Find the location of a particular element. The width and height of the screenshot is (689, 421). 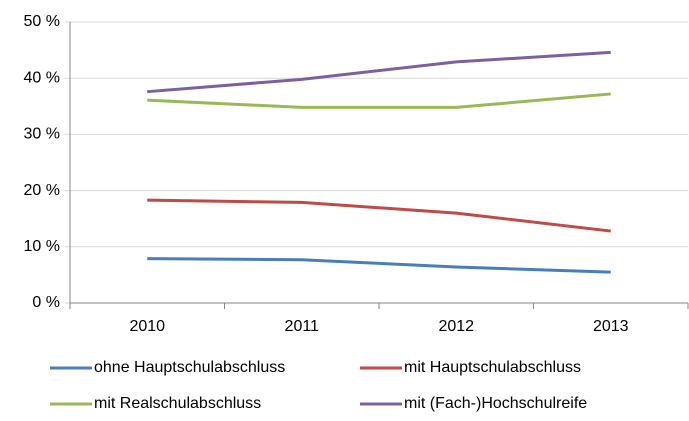

y-tick-label: 0 % is located at coordinates (46, 302).